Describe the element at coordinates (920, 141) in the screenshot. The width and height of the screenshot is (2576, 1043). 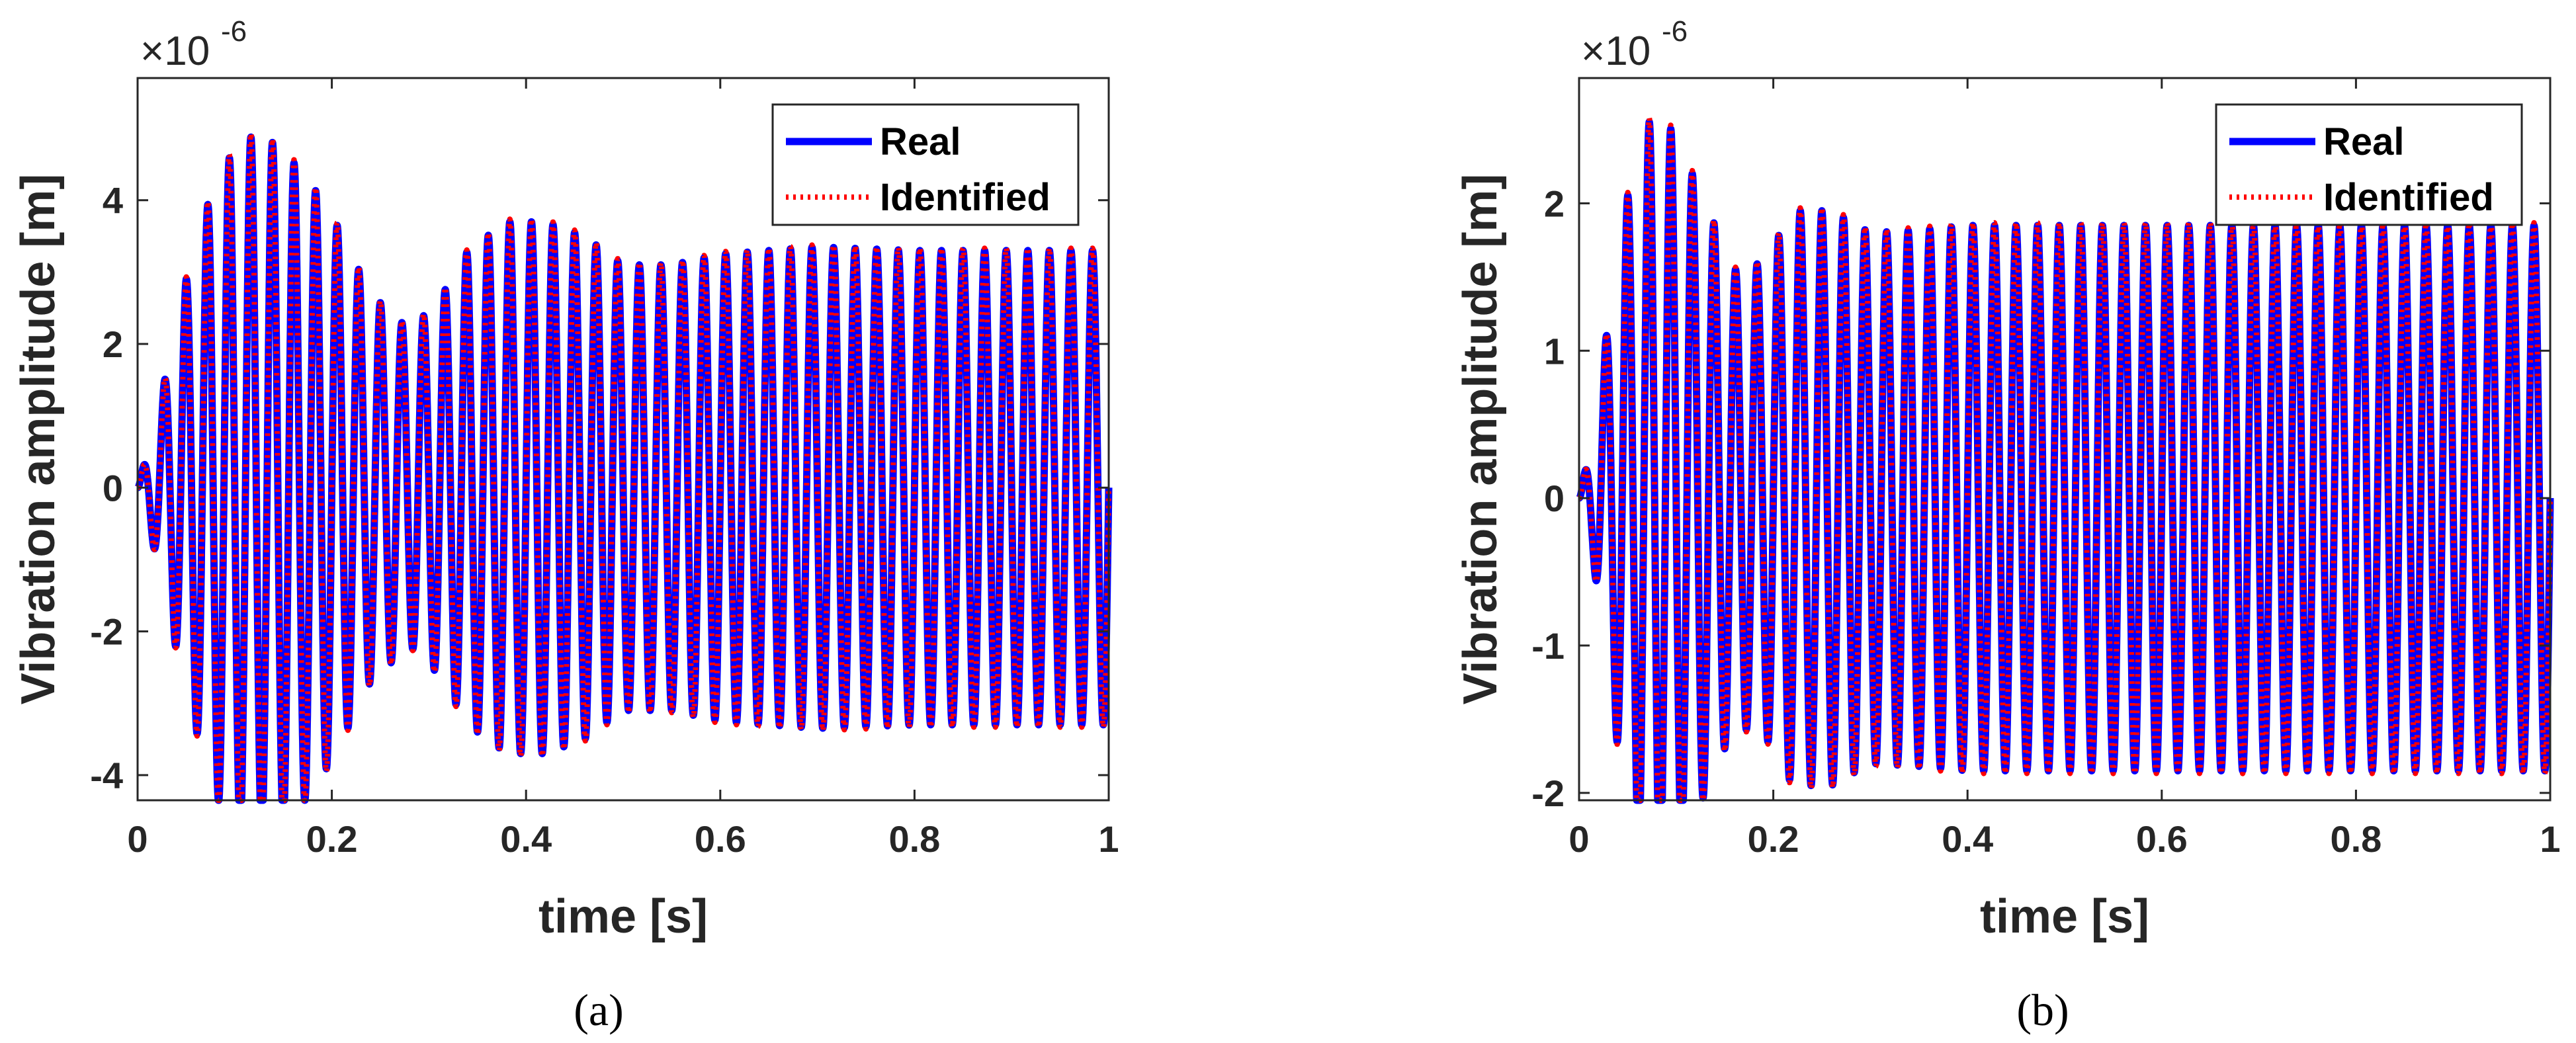
I see `legend-real-label-a: Real` at that location.